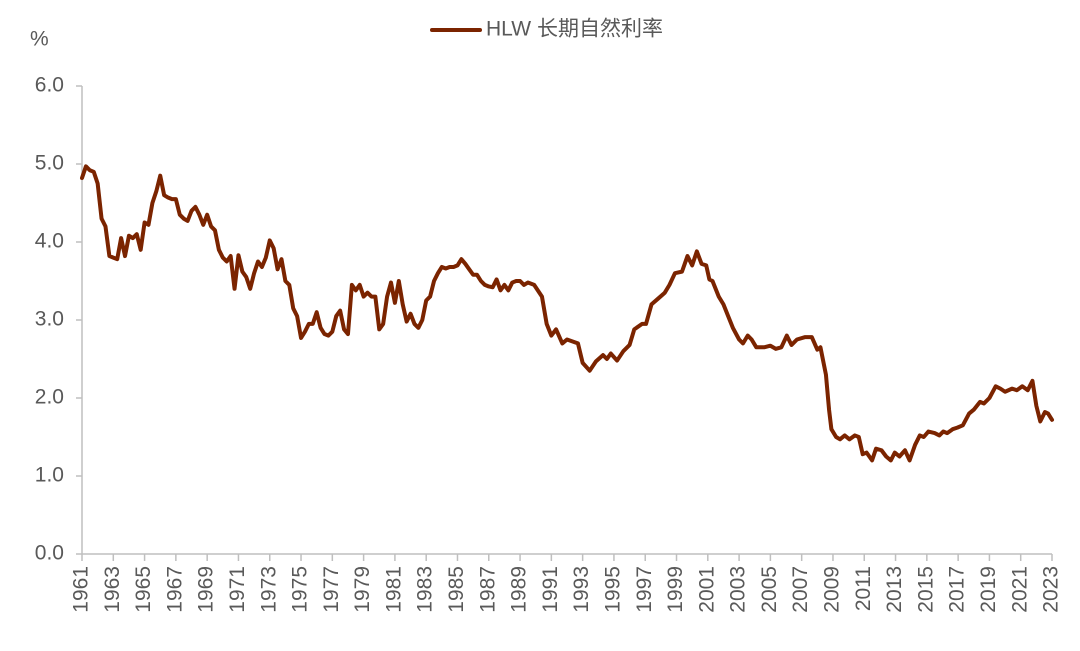  What do you see at coordinates (581, 589) in the screenshot?
I see `x-tick-label: 1993` at bounding box center [581, 589].